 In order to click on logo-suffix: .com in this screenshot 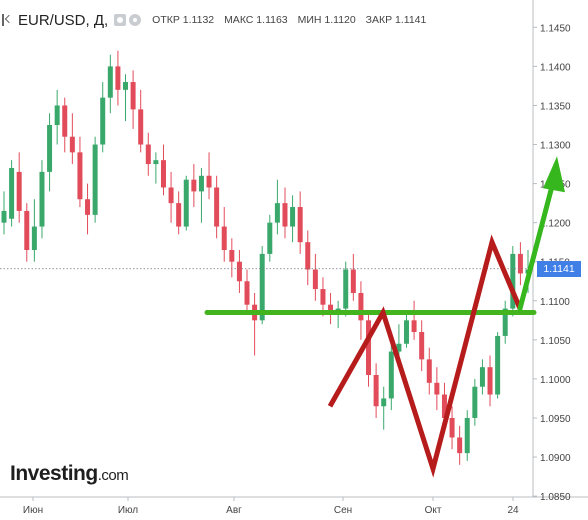, I will do `click(113, 475)`.